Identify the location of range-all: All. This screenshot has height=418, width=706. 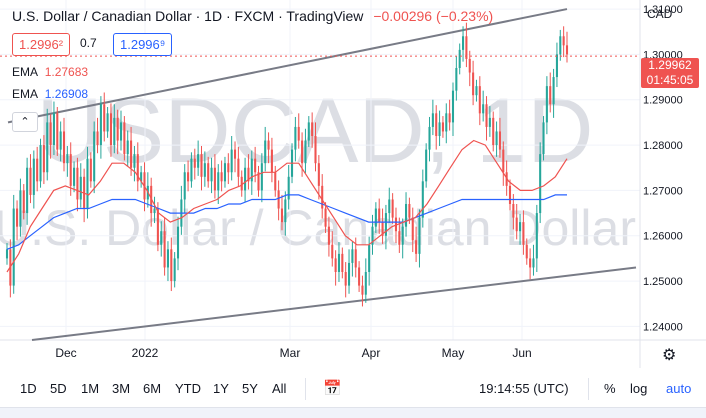
(279, 388).